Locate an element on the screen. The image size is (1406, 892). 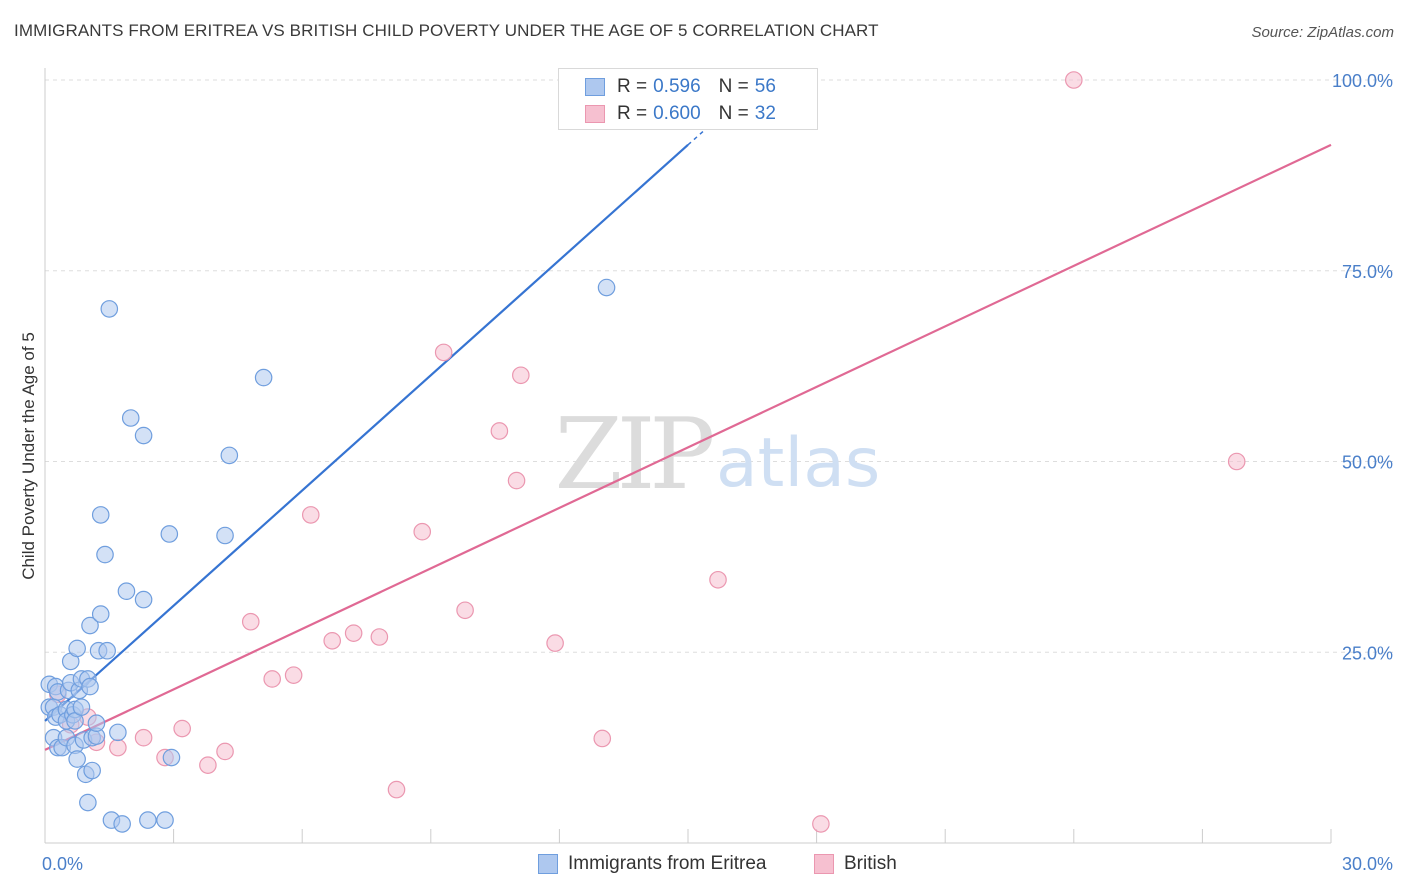
y-axis-label: Child Poverty Under the Age of 5 is located at coordinates (28, 456).